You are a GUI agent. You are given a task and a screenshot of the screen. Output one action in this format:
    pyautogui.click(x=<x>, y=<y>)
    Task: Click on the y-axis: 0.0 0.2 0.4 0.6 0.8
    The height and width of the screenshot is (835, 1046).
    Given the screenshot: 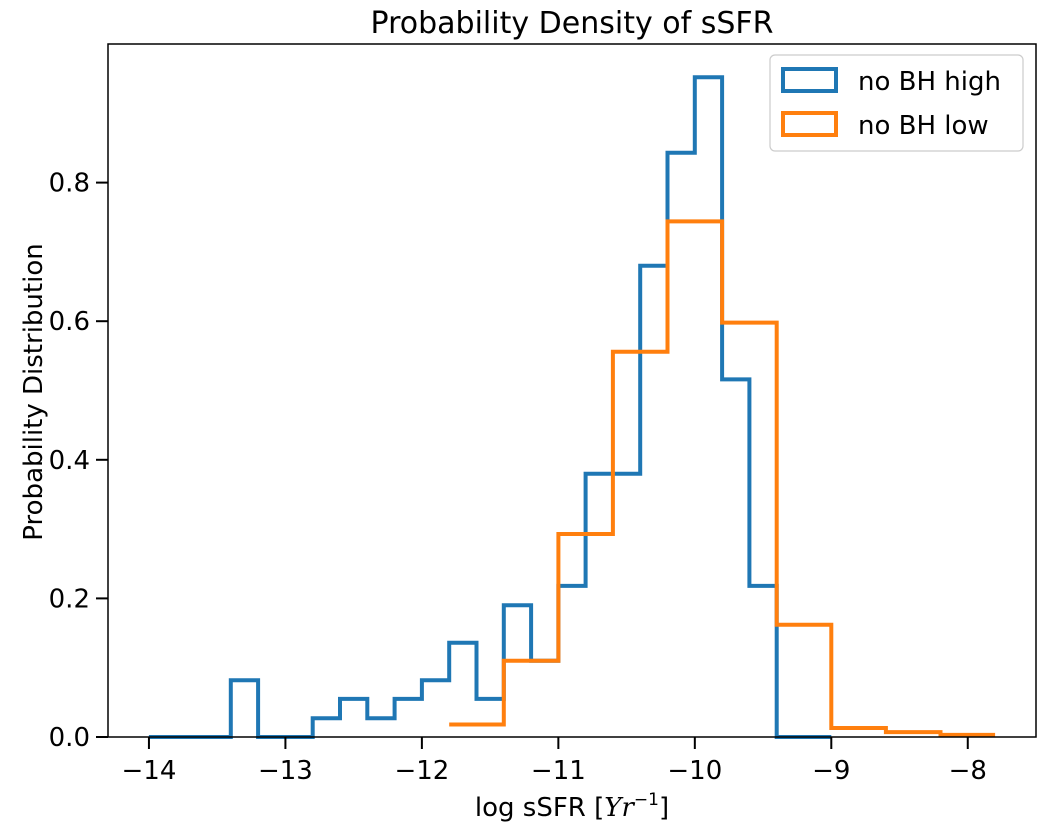 What is the action you would take?
    pyautogui.click(x=78, y=461)
    